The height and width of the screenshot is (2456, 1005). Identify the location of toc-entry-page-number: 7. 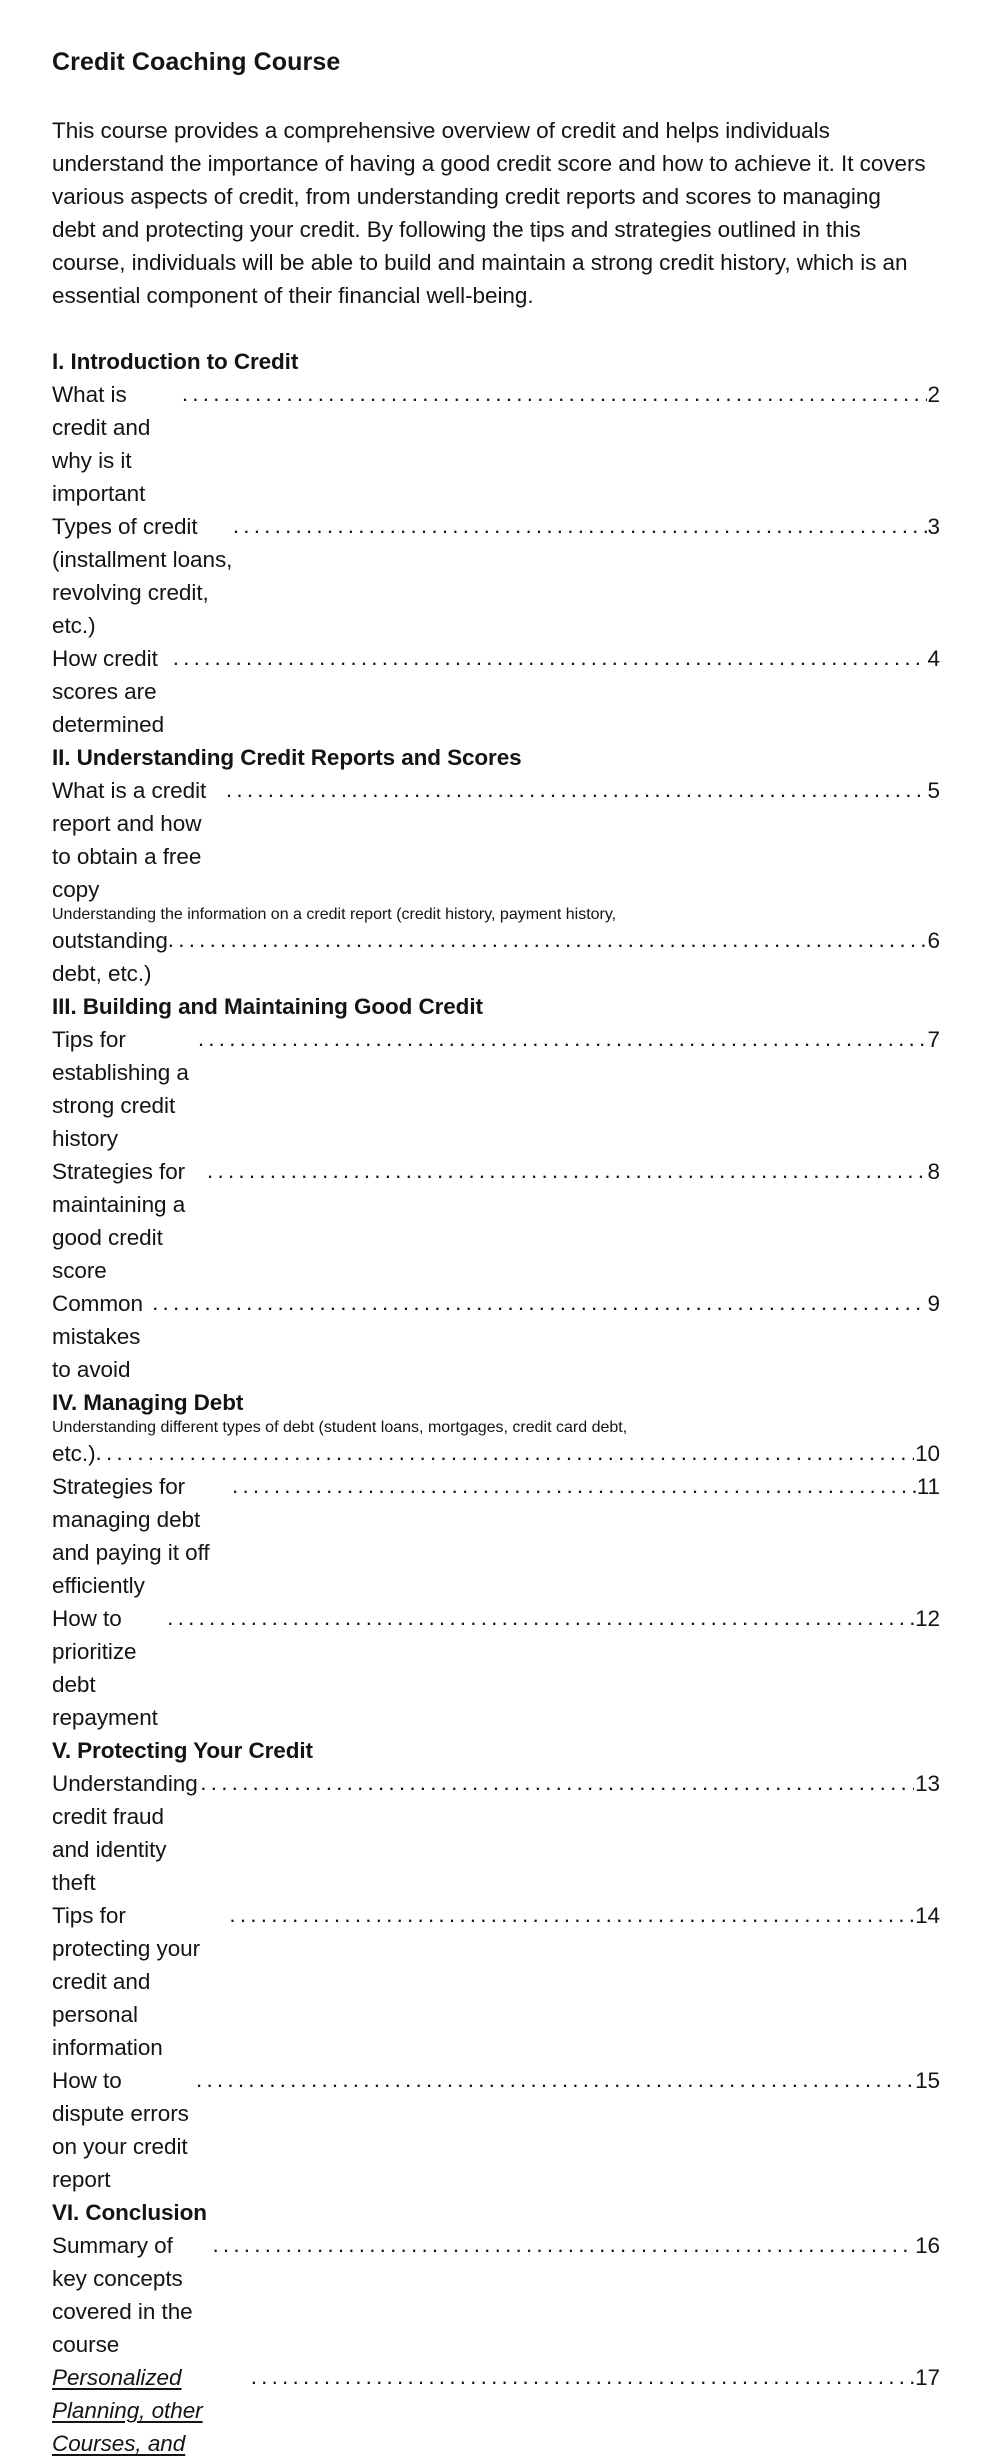
(934, 1039).